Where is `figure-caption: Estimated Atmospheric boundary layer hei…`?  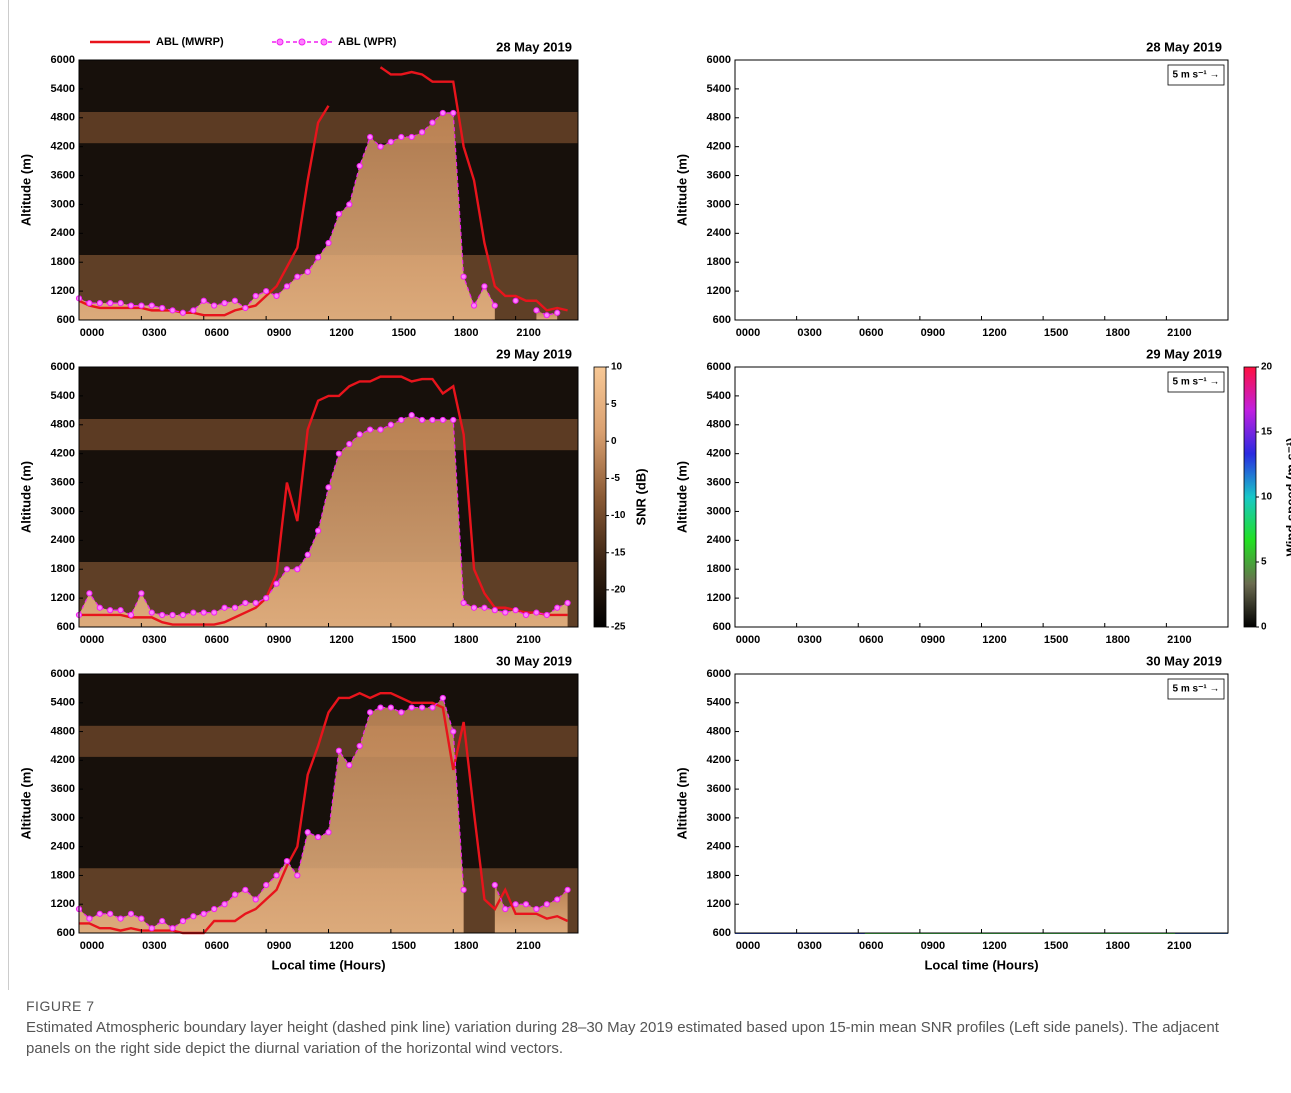 figure-caption: Estimated Atmospheric boundary layer hei… is located at coordinates (622, 1038).